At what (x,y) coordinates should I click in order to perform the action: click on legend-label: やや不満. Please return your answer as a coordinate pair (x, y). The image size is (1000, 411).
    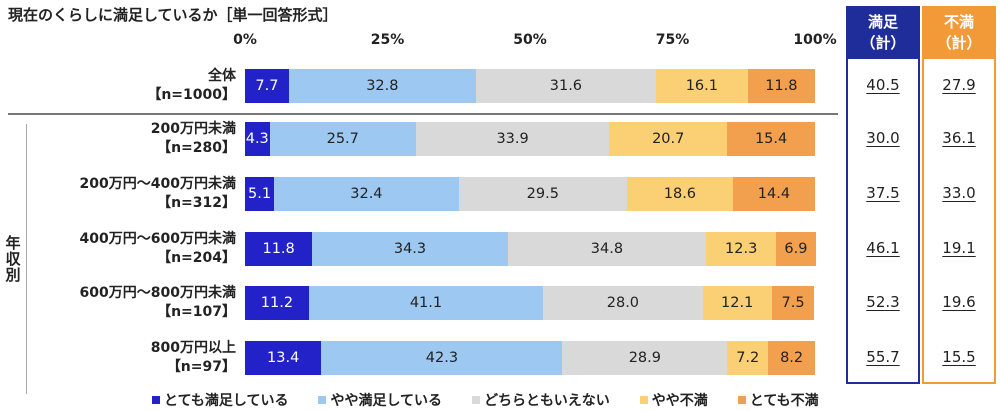
    Looking at the image, I should click on (679, 401).